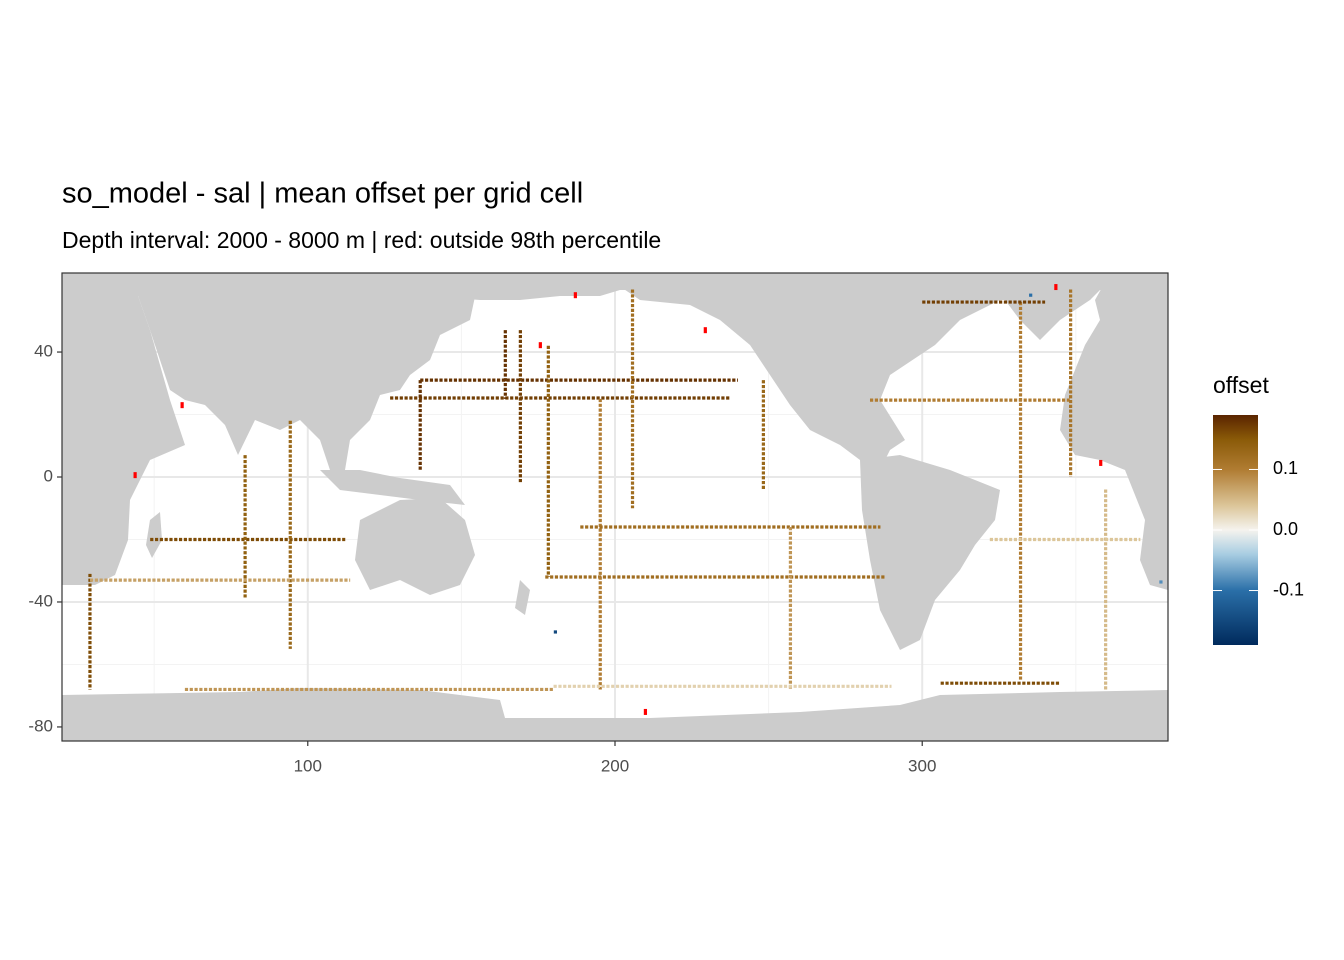 This screenshot has width=1344, height=960. I want to click on y-tick-label: 40, so click(43, 351).